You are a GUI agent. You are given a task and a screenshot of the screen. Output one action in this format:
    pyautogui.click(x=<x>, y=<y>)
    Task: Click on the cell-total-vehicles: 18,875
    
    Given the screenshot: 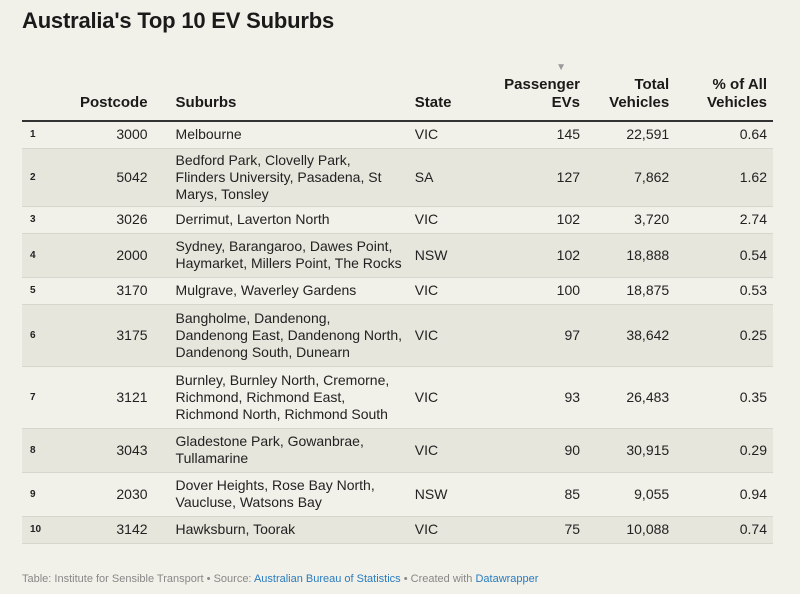 What is the action you would take?
    pyautogui.click(x=631, y=291)
    